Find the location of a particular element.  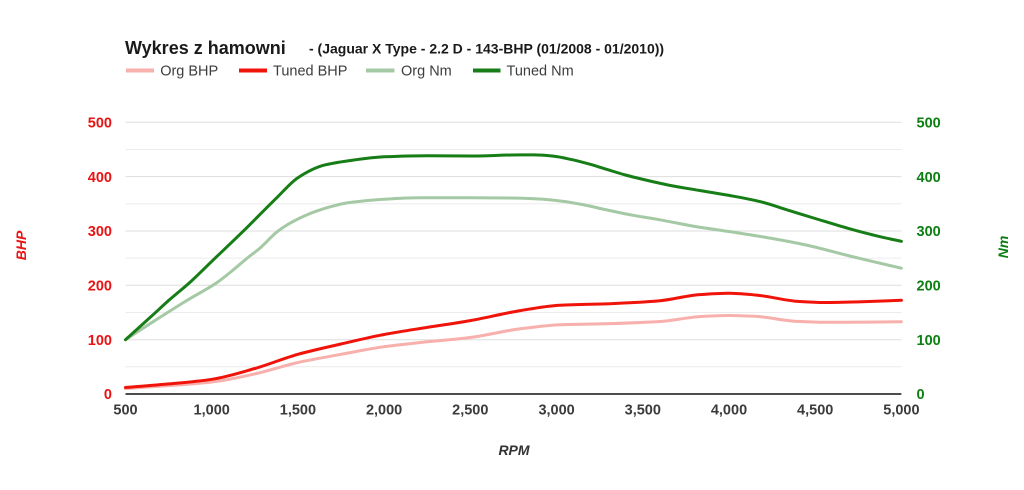

svg-text: RPM is located at coordinates (513, 450).